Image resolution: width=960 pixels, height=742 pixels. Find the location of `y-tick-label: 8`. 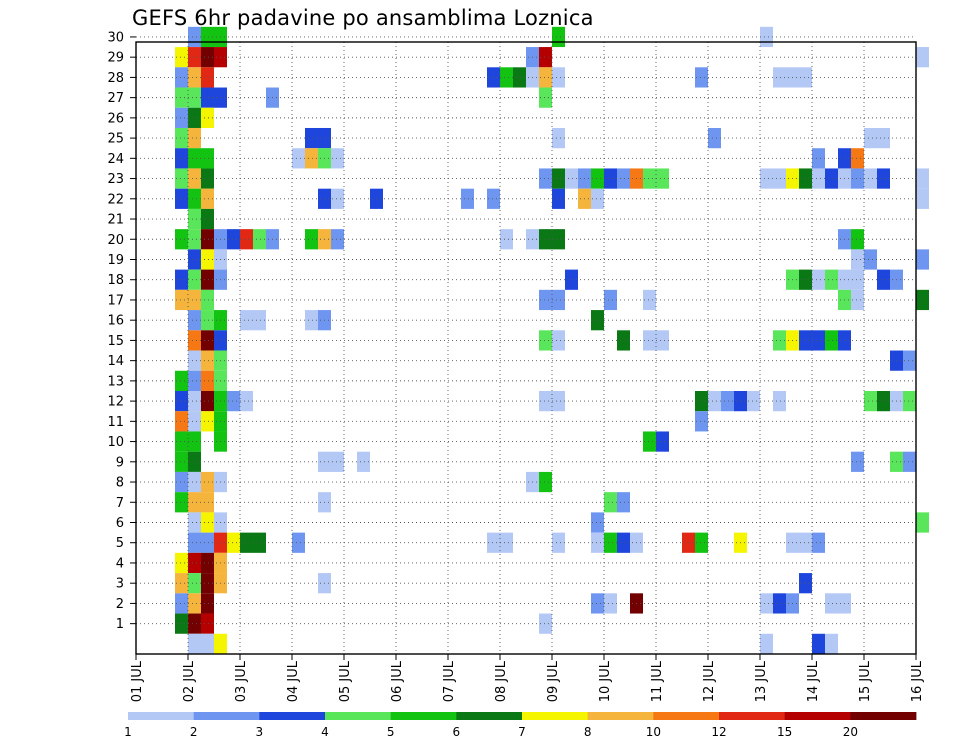

y-tick-label: 8 is located at coordinates (120, 483).